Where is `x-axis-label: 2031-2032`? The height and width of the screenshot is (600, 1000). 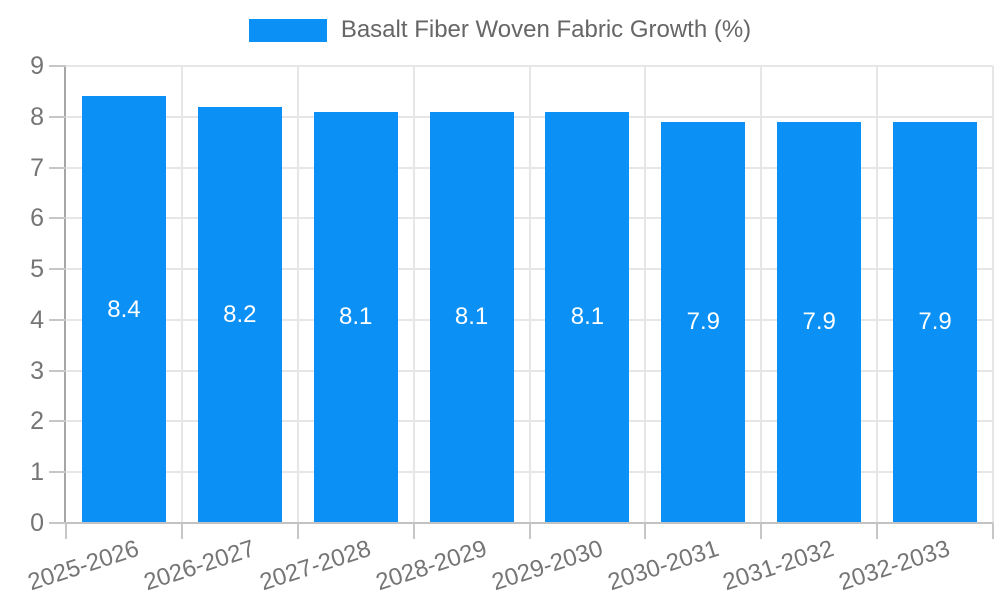
x-axis-label: 2031-2032 is located at coordinates (779, 566).